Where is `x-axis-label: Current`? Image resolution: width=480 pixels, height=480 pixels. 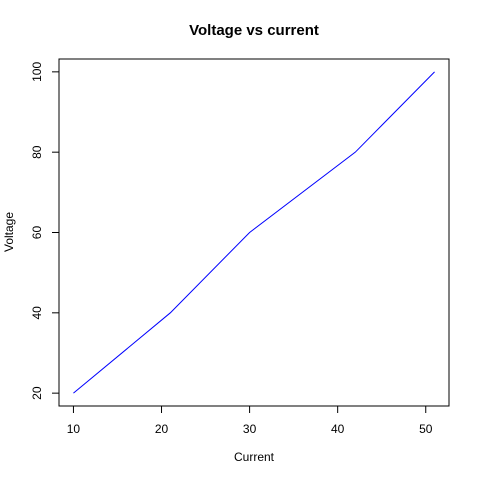 x-axis-label: Current is located at coordinates (254, 457).